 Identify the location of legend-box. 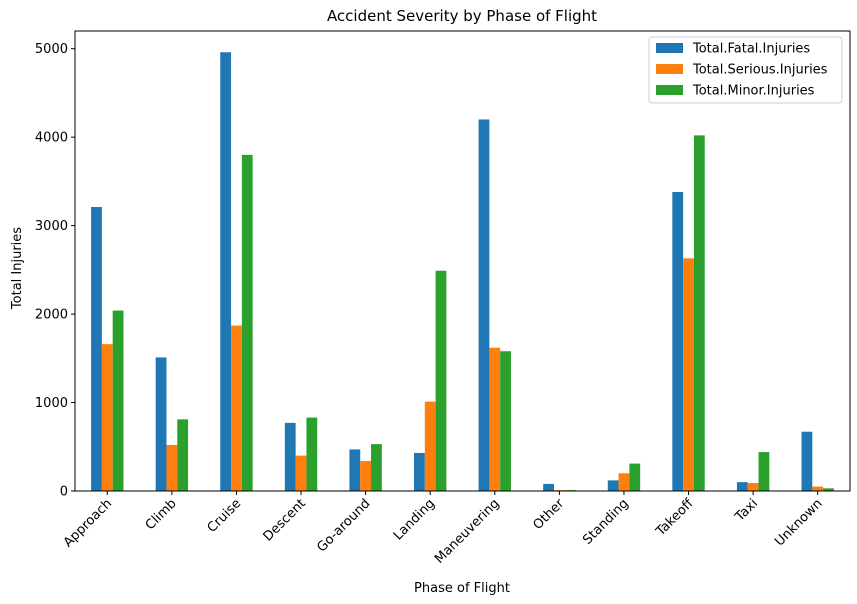
(745, 70).